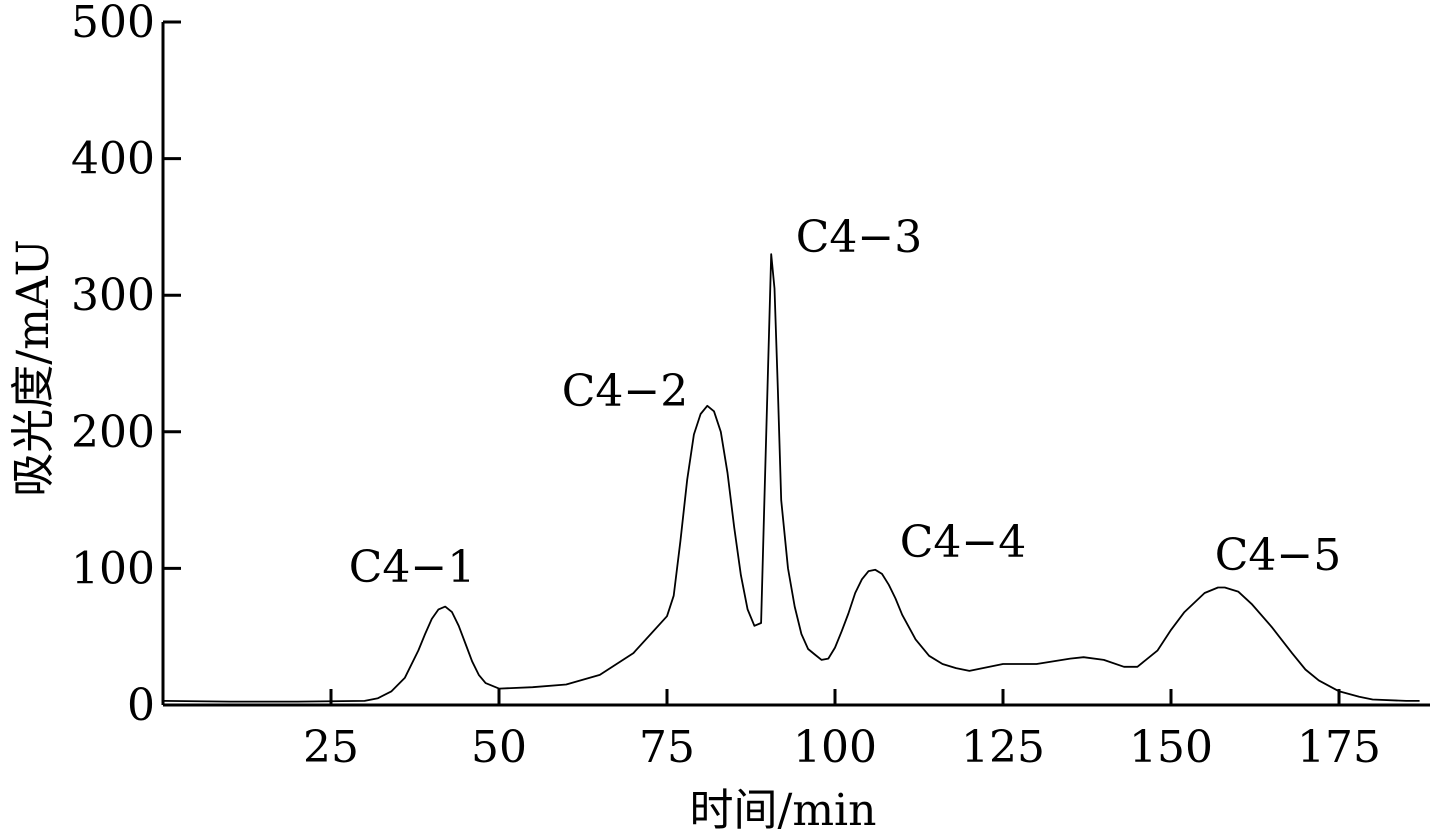 This screenshot has width=1441, height=834. What do you see at coordinates (113, 24) in the screenshot?
I see `y-tick-label: 500` at bounding box center [113, 24].